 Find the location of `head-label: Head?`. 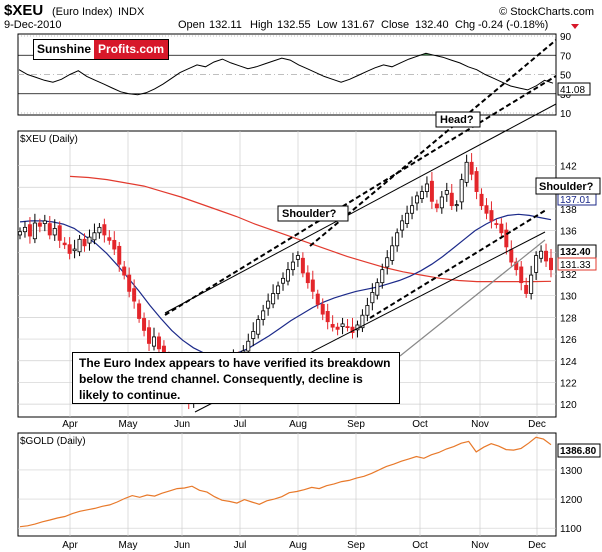

head-label: Head? is located at coordinates (457, 120).